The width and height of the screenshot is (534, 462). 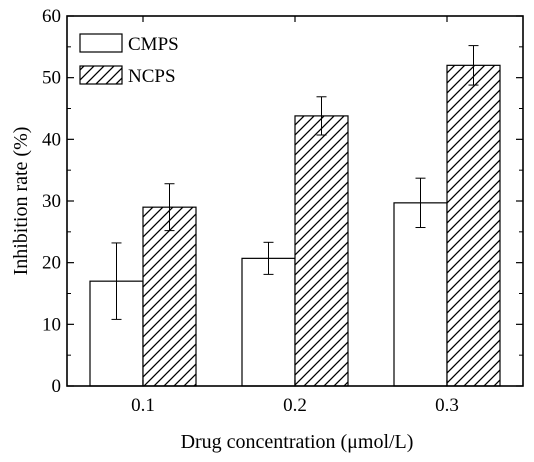 What do you see at coordinates (51, 16) in the screenshot?
I see `y-tick-label: 60` at bounding box center [51, 16].